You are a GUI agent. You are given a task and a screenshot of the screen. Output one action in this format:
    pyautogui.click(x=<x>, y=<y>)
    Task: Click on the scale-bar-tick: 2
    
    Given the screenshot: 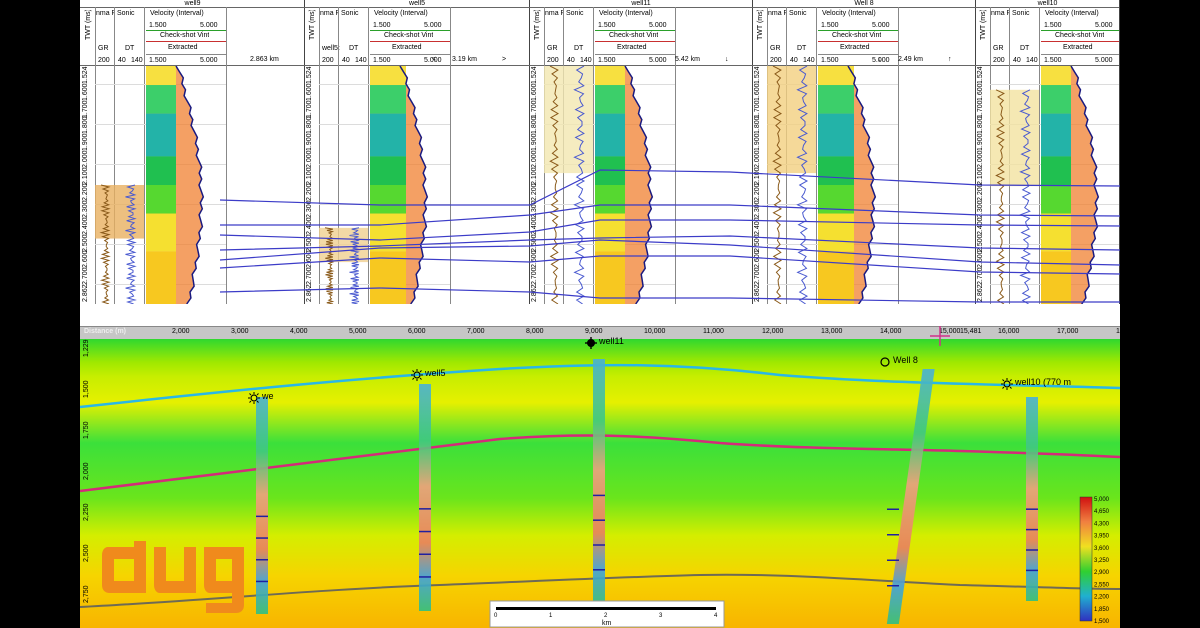 What is the action you would take?
    pyautogui.click(x=606, y=616)
    